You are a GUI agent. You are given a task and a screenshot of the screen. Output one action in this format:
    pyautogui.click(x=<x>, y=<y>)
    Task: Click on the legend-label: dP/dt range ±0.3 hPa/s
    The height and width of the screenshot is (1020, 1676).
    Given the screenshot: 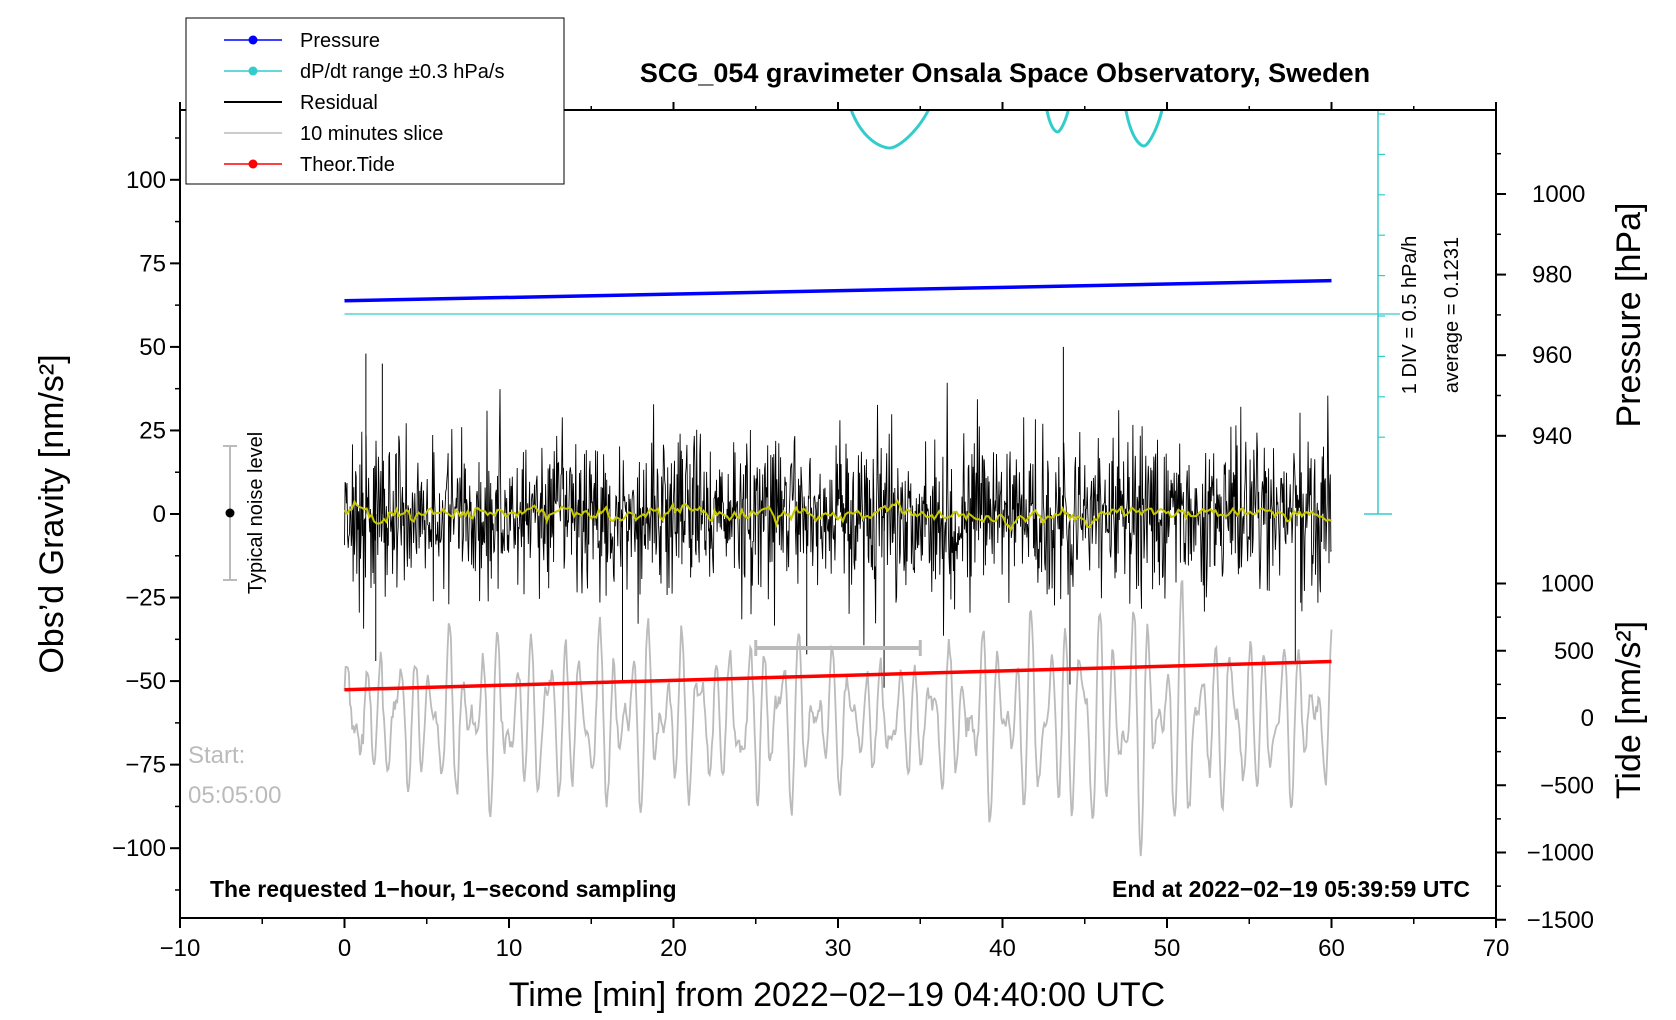 What is the action you would take?
    pyautogui.click(x=402, y=72)
    